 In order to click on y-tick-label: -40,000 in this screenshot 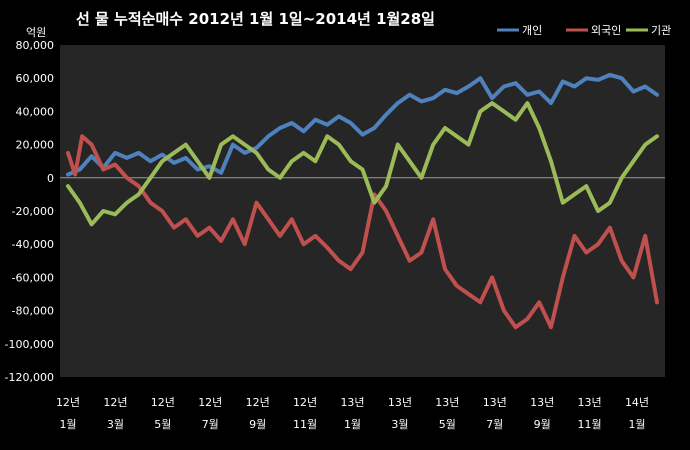, I will do `click(33, 244)`.